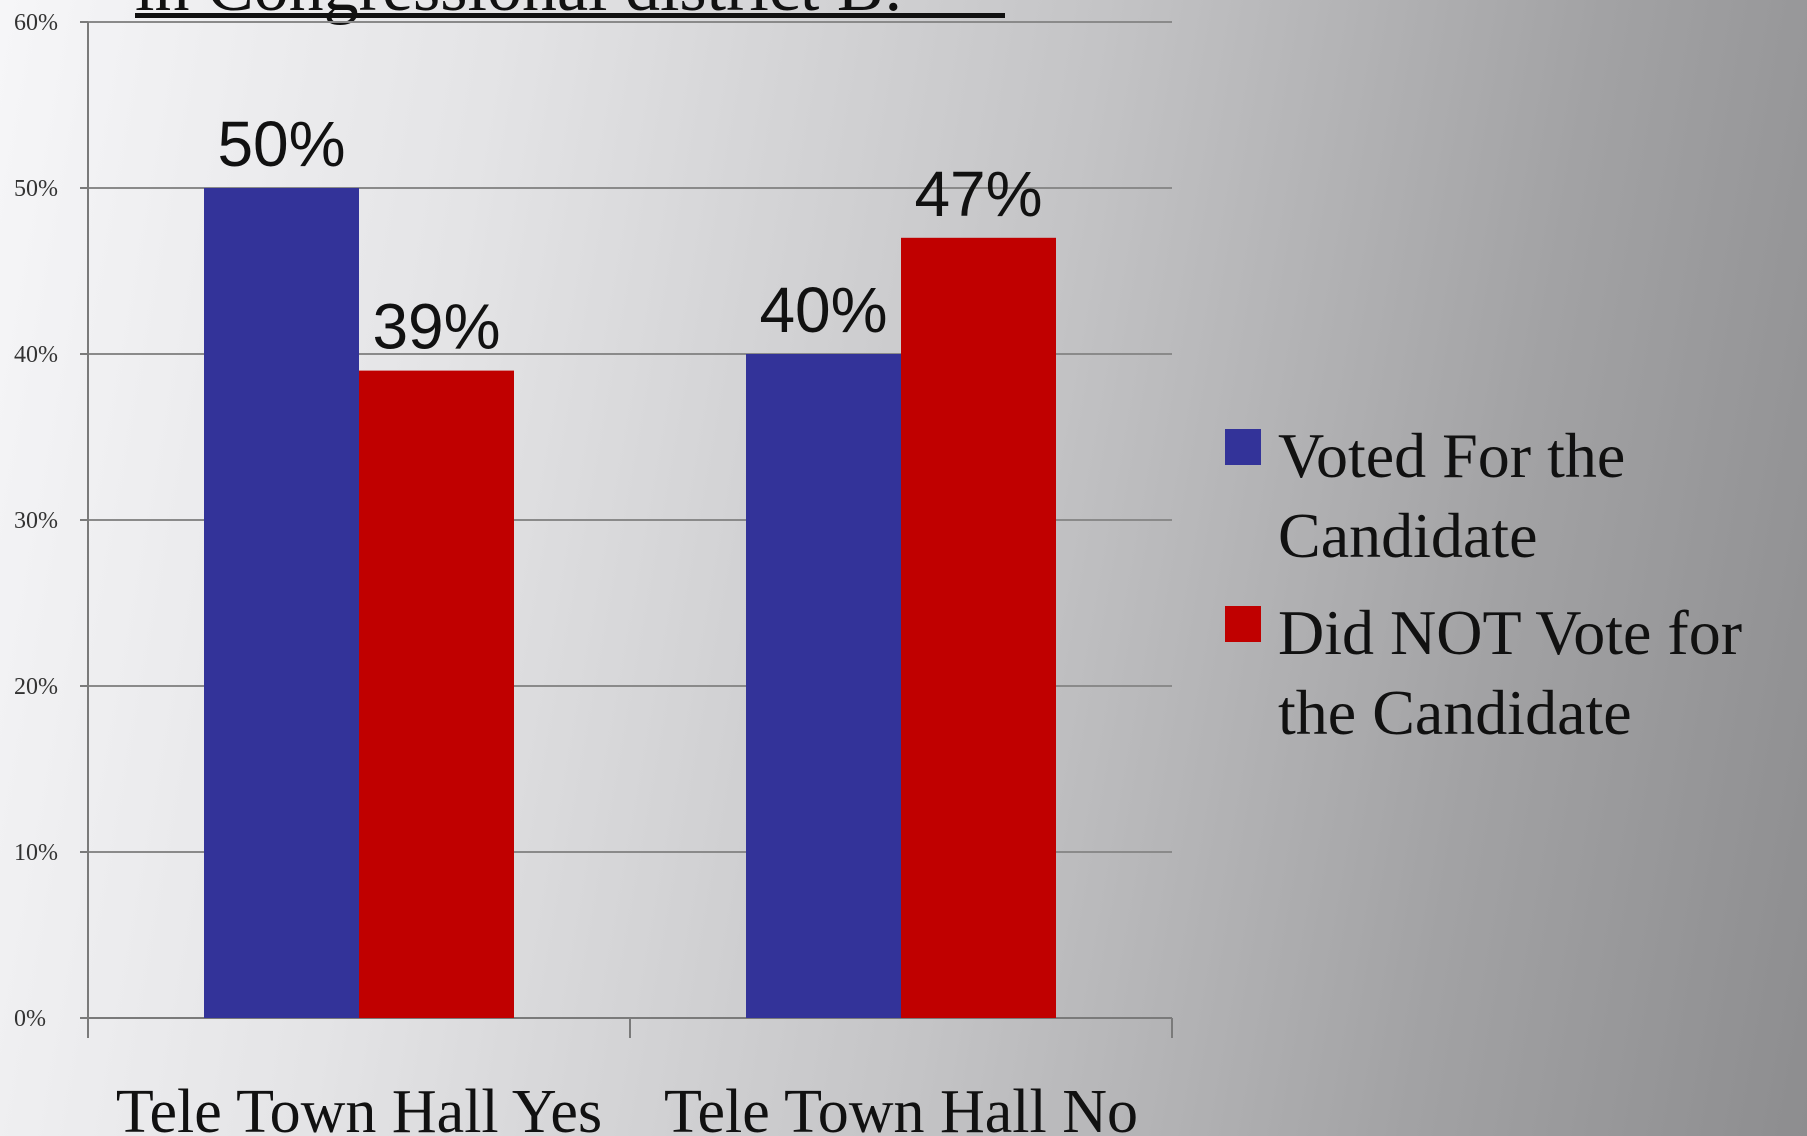 The image size is (1807, 1136). I want to click on y-axis-ticks: 0% 10% 20% 30% 40% 50% 60%, so click(51, 521).